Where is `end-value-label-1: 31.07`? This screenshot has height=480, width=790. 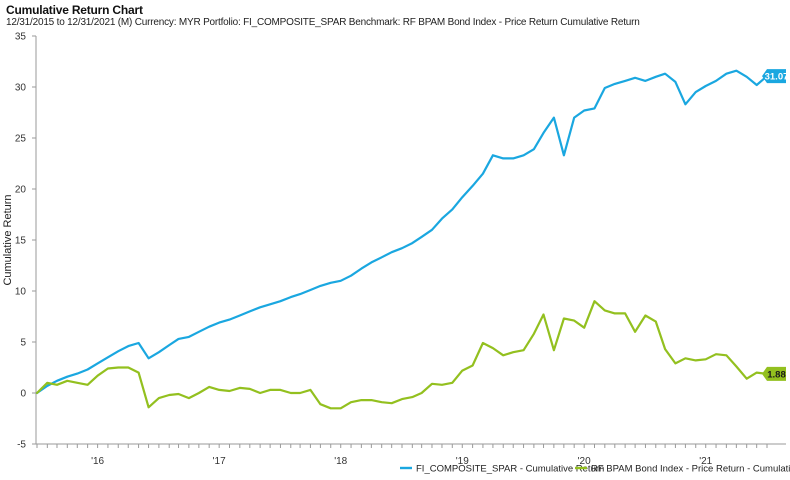
end-value-label-1: 31.07 is located at coordinates (777, 77).